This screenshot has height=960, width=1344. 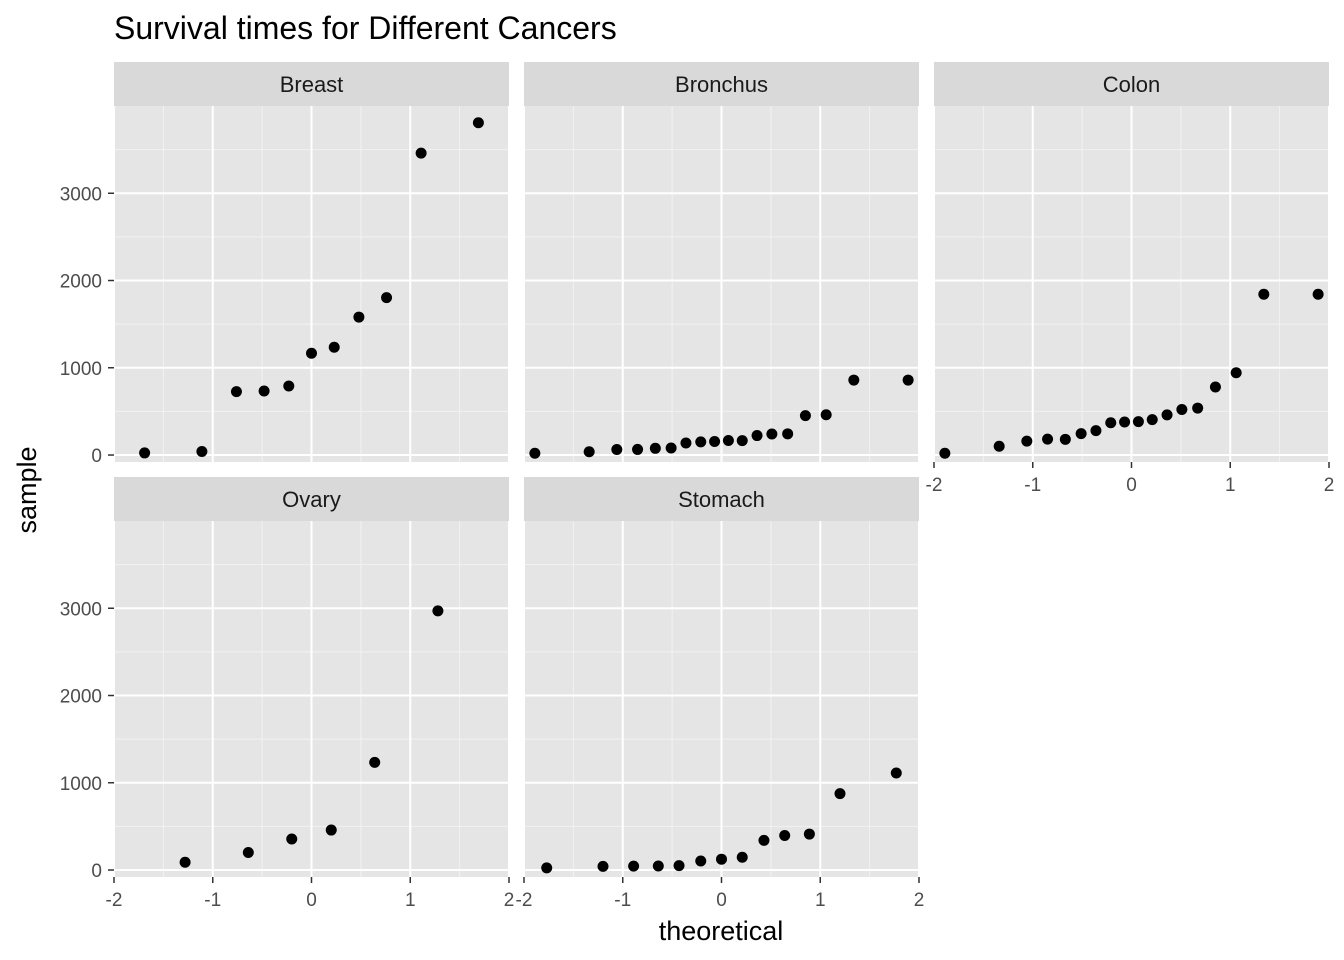 I want to click on strip-colon, so click(x=1131, y=84).